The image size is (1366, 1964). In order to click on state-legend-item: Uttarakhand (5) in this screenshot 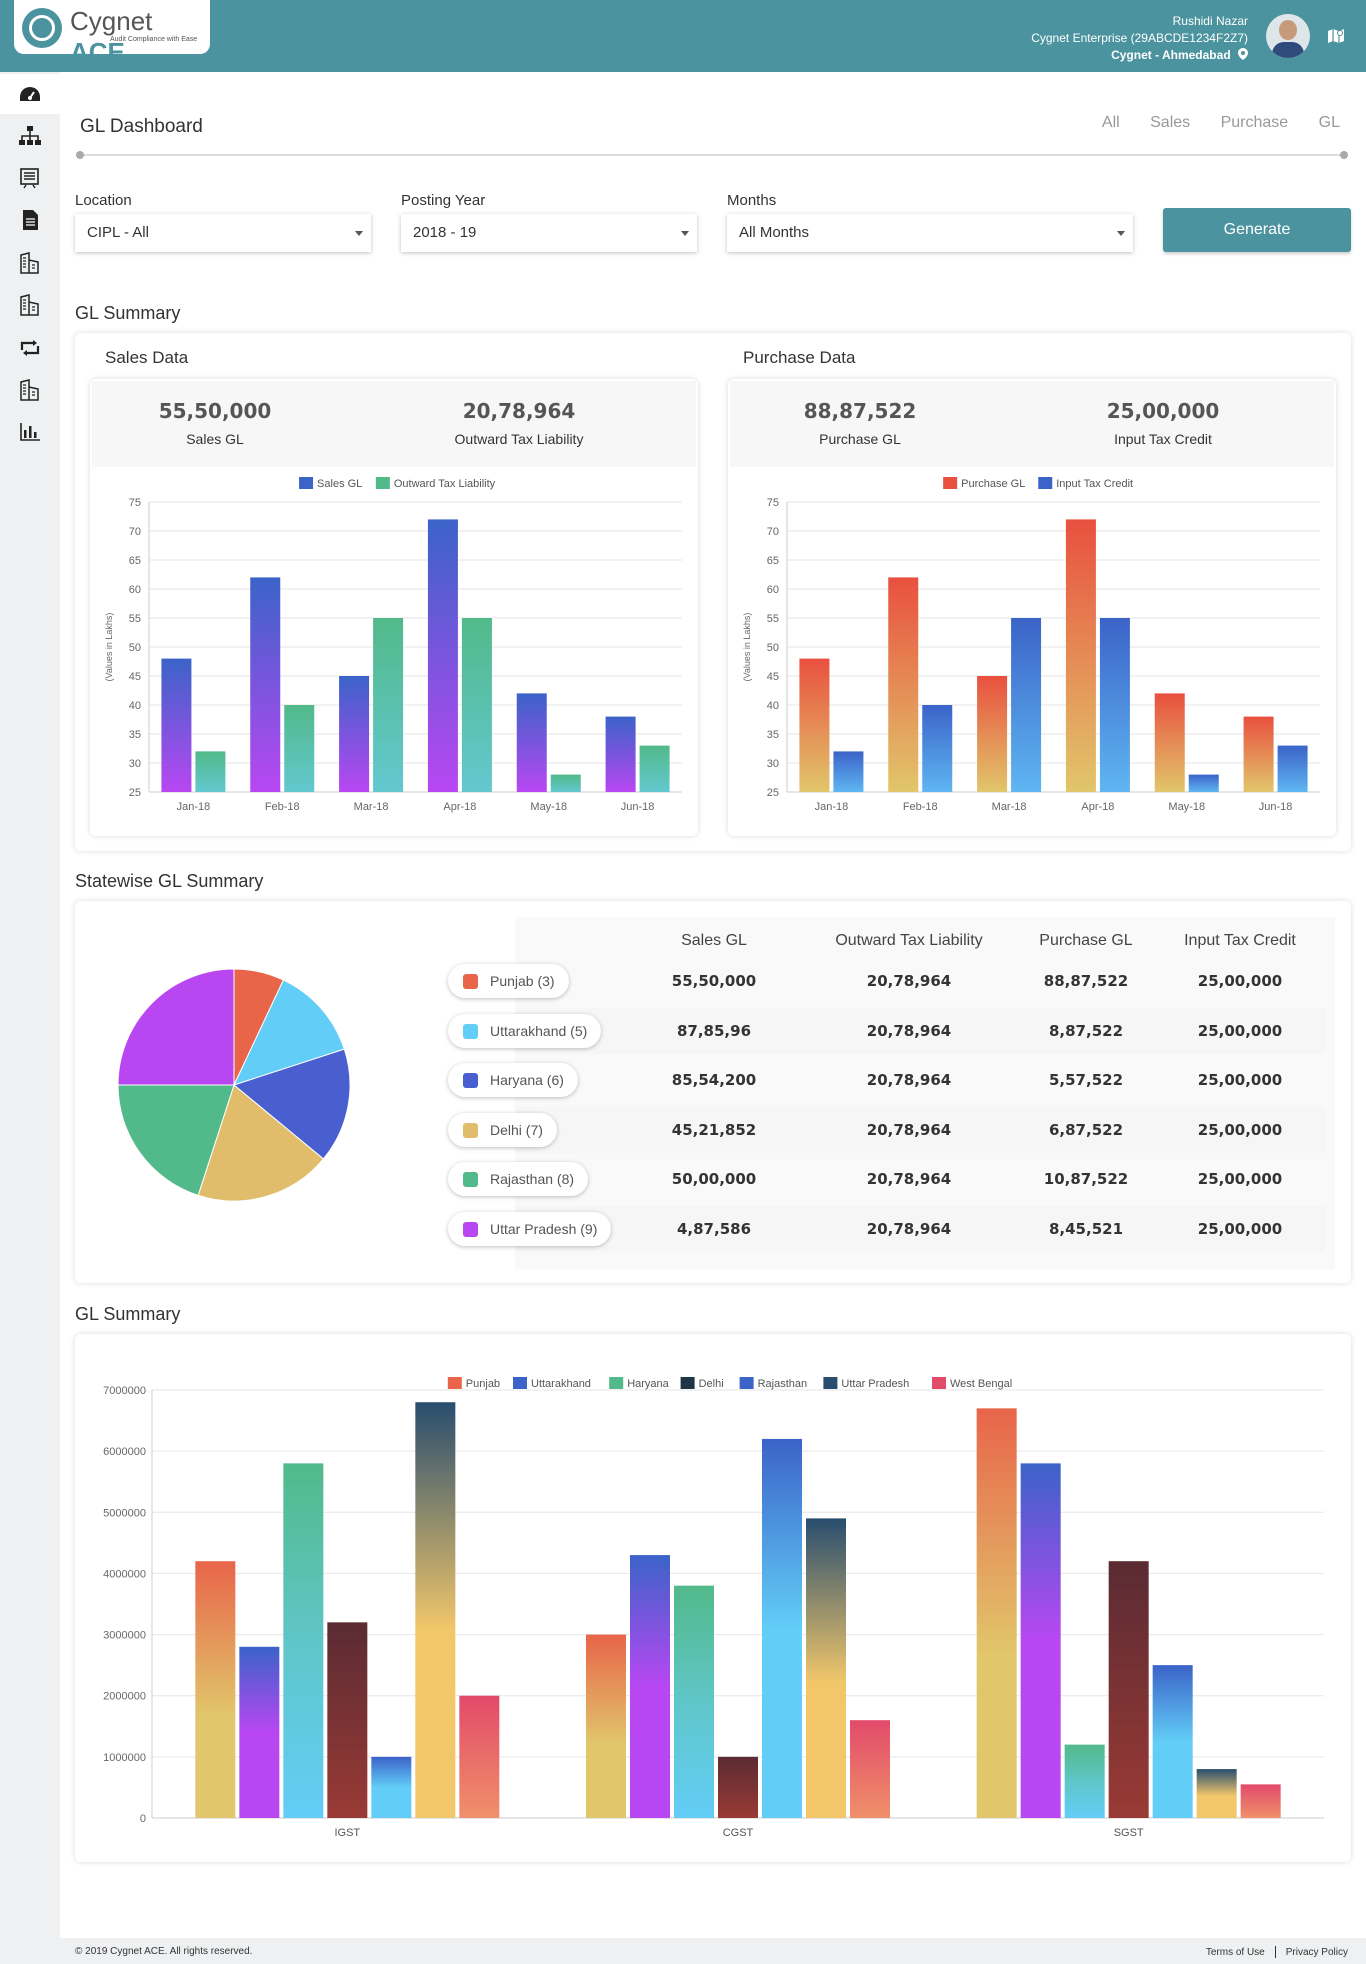, I will do `click(525, 1030)`.